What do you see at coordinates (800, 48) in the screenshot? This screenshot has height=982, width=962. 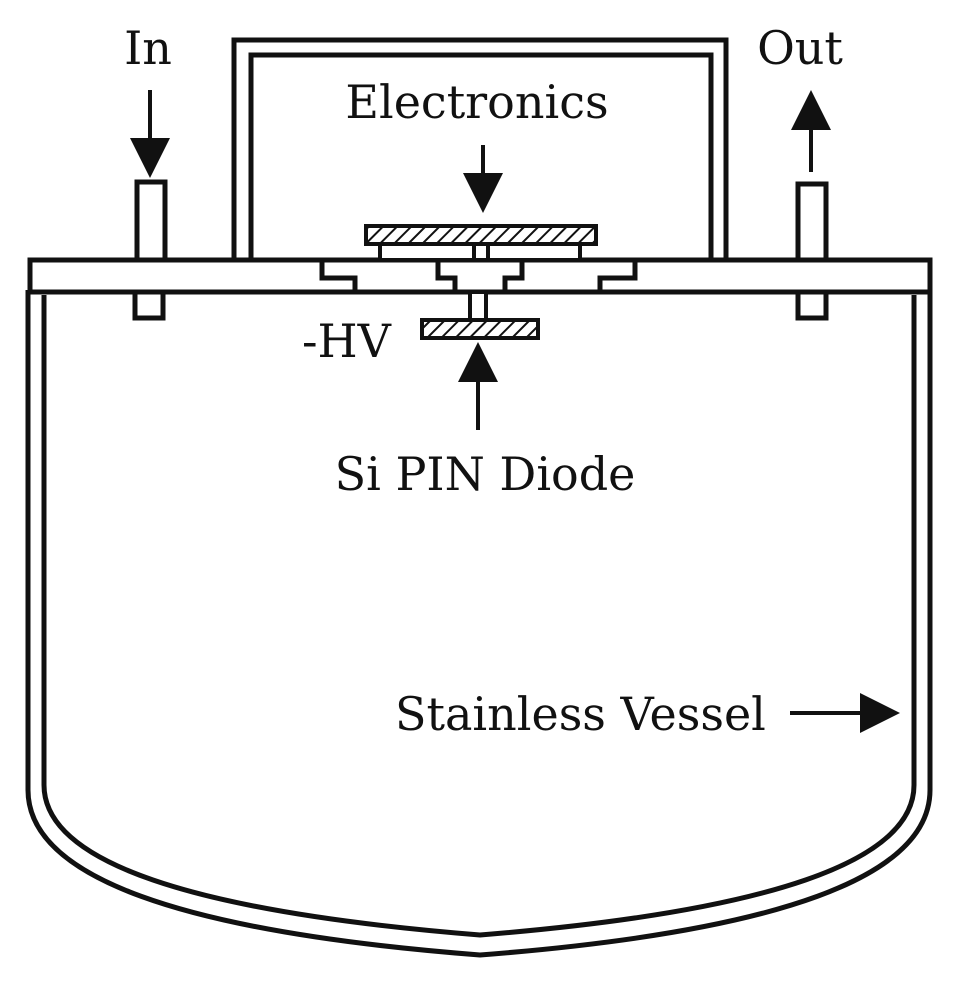 I see `outlet-label: Out` at bounding box center [800, 48].